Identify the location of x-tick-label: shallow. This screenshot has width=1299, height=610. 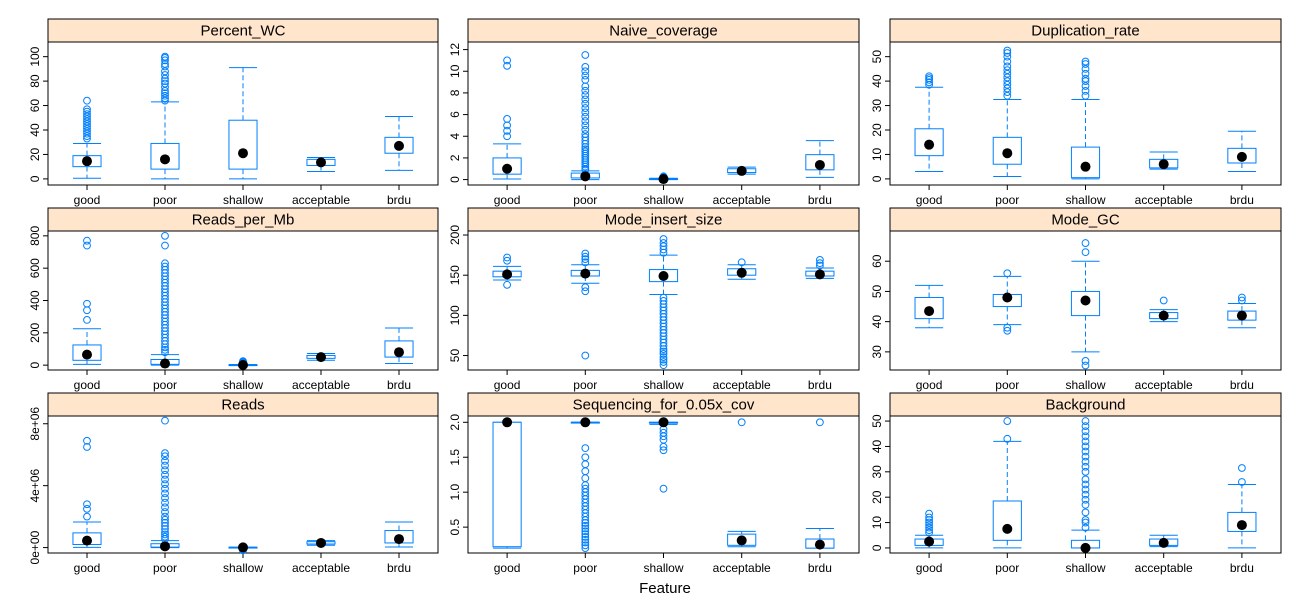
(1085, 568).